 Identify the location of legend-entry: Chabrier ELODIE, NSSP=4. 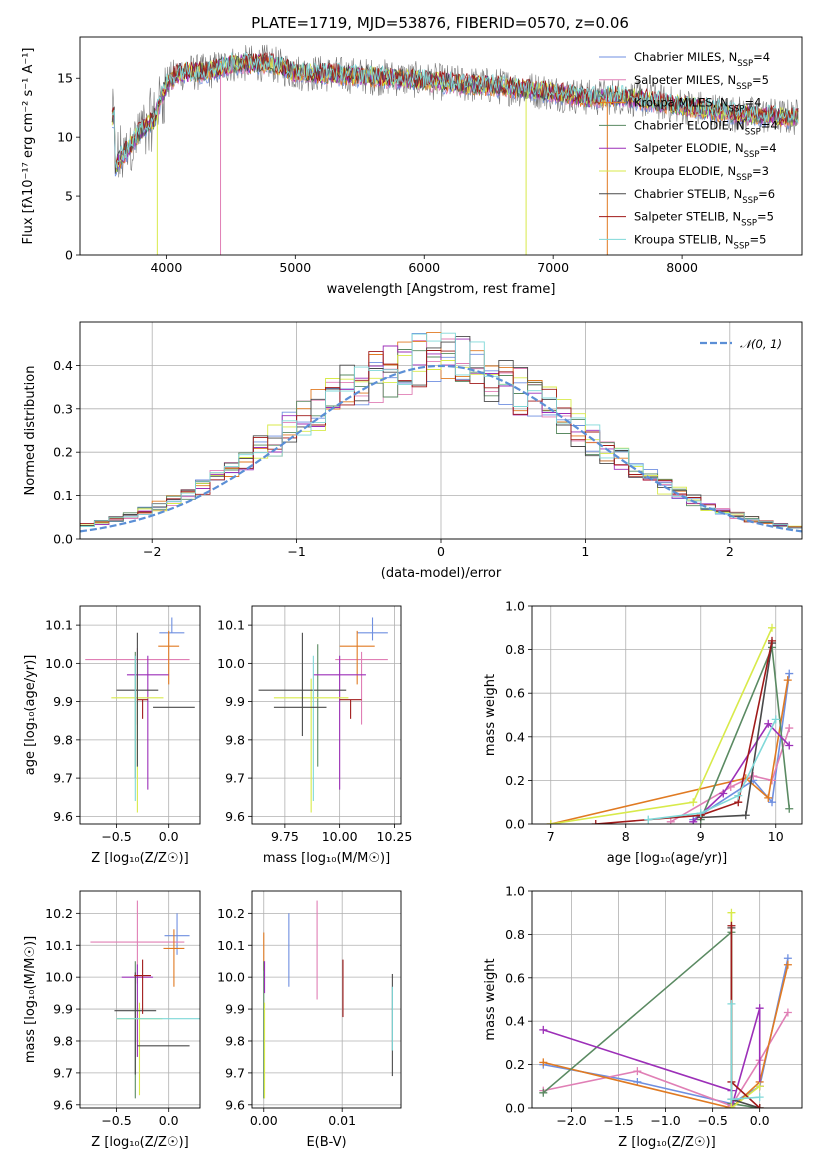
(706, 127).